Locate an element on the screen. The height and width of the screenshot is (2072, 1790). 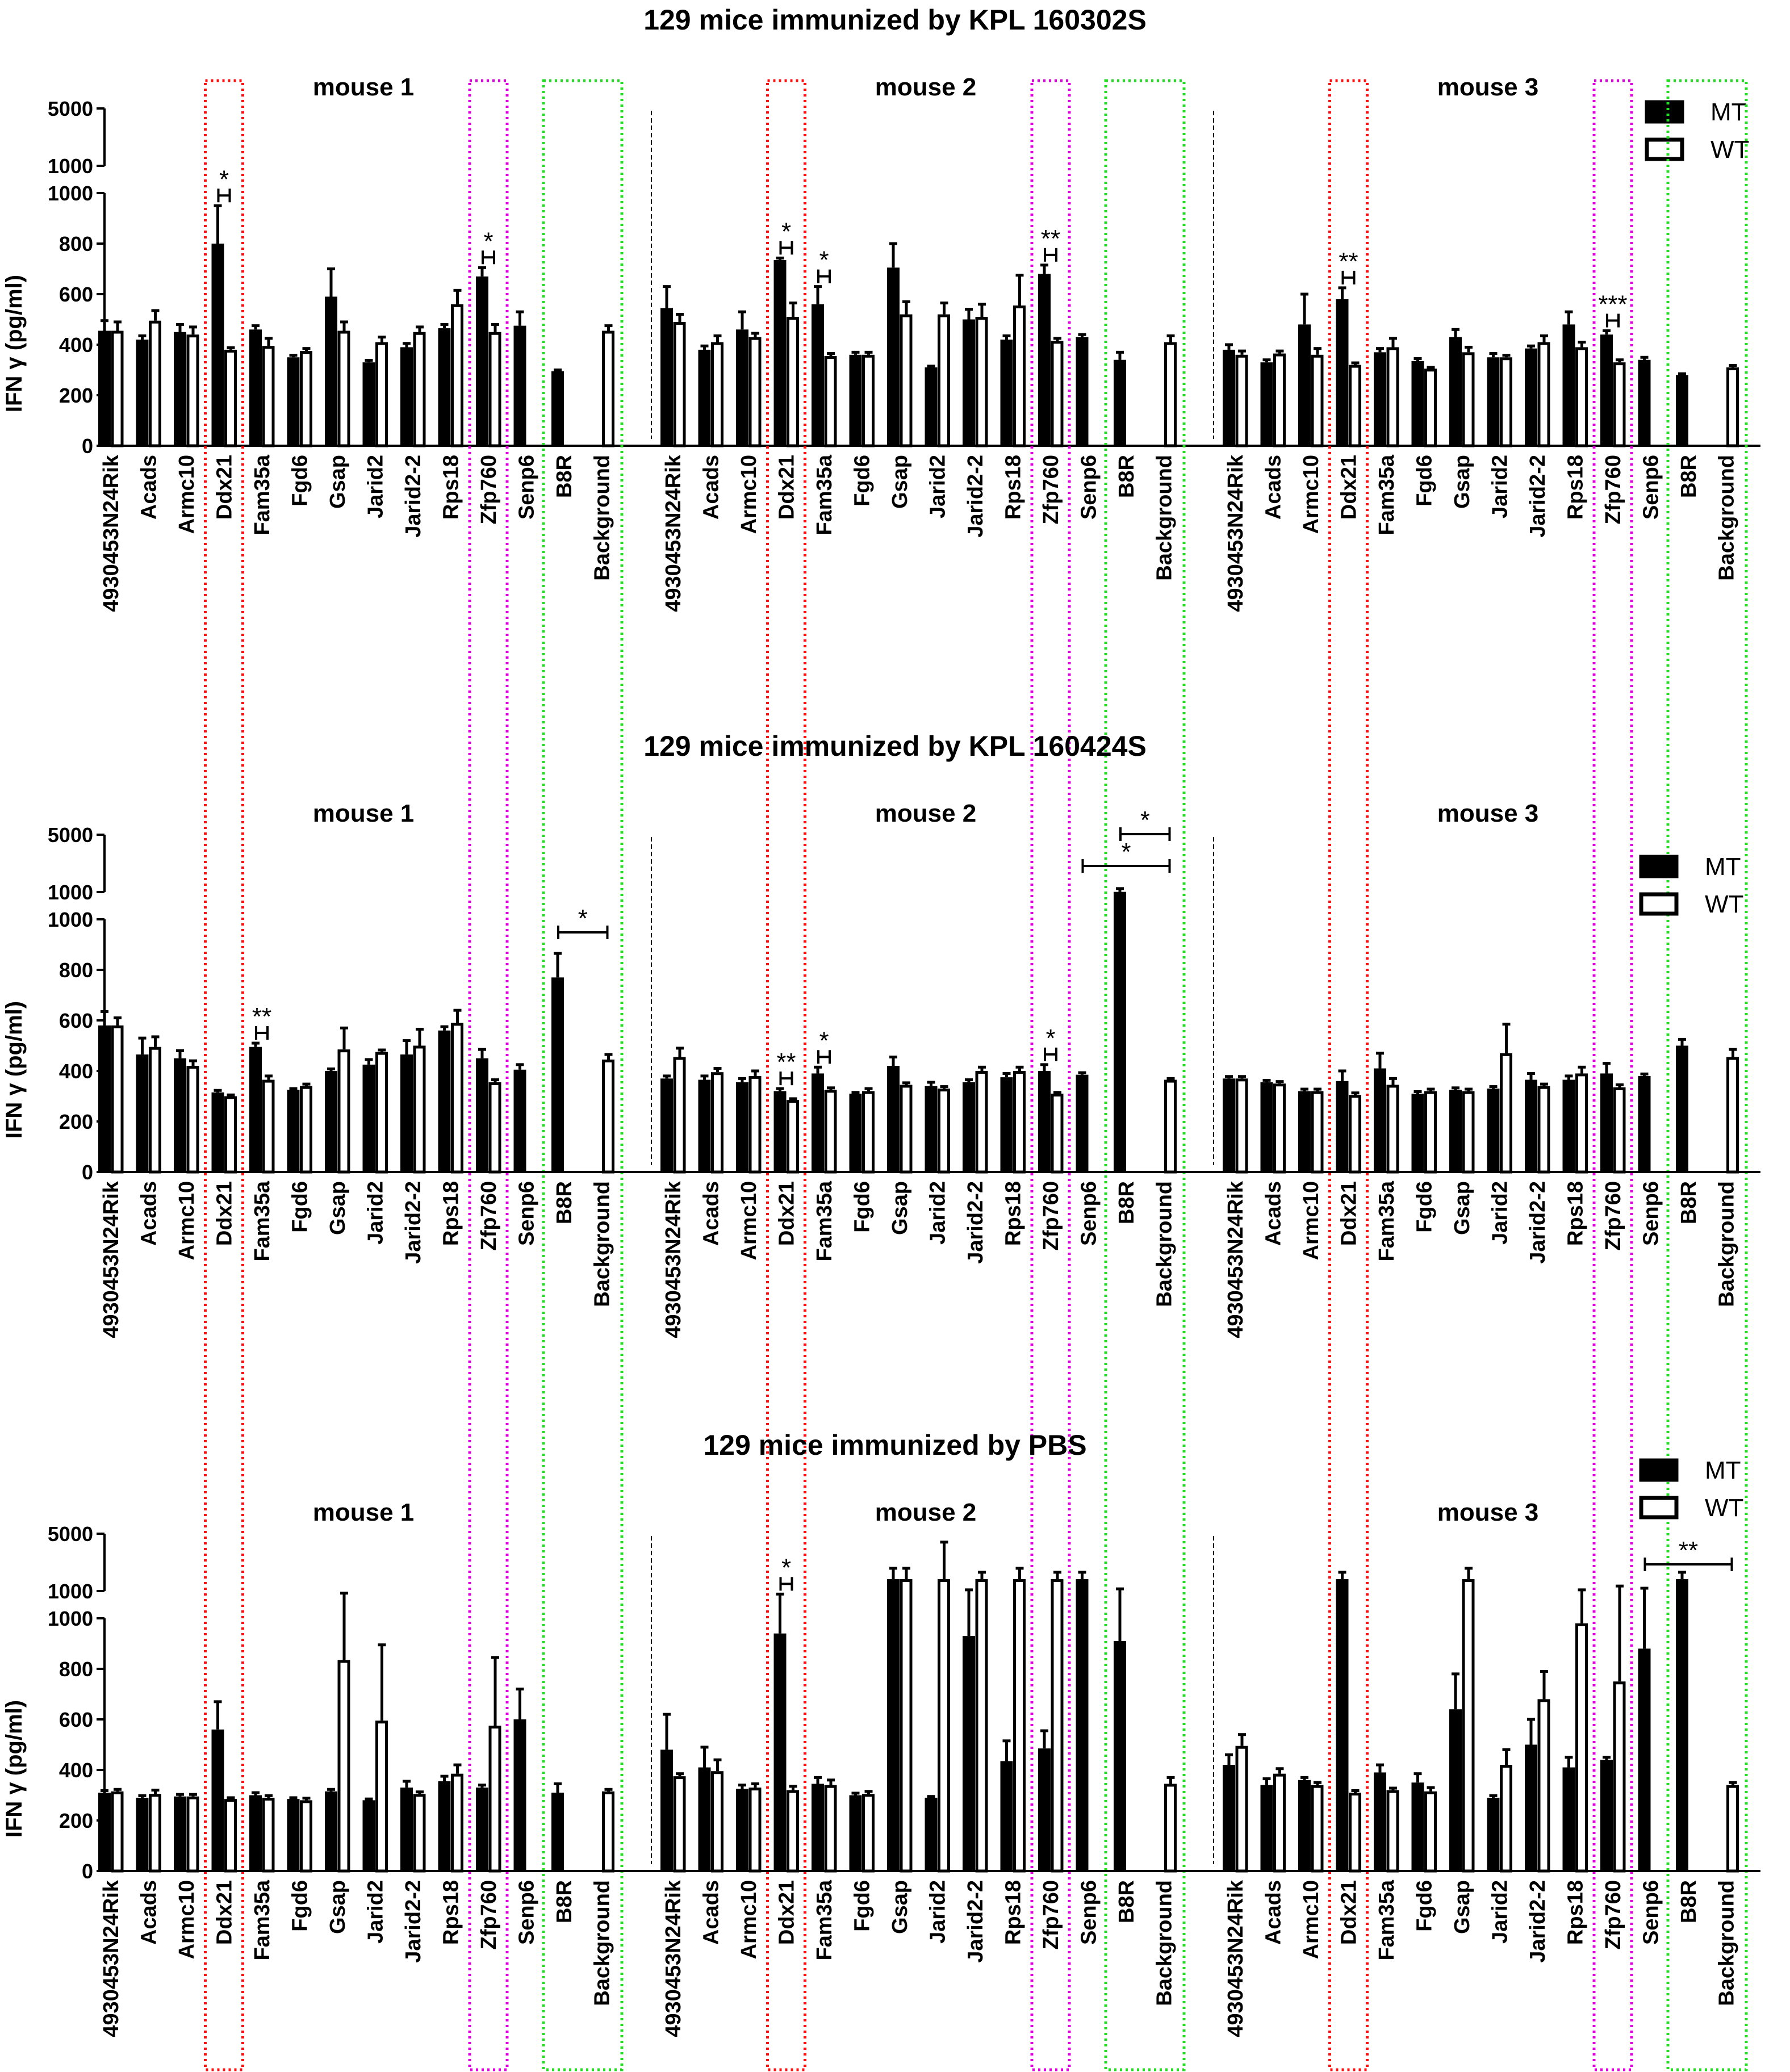
category-label: Senp6 is located at coordinates (1089, 487).